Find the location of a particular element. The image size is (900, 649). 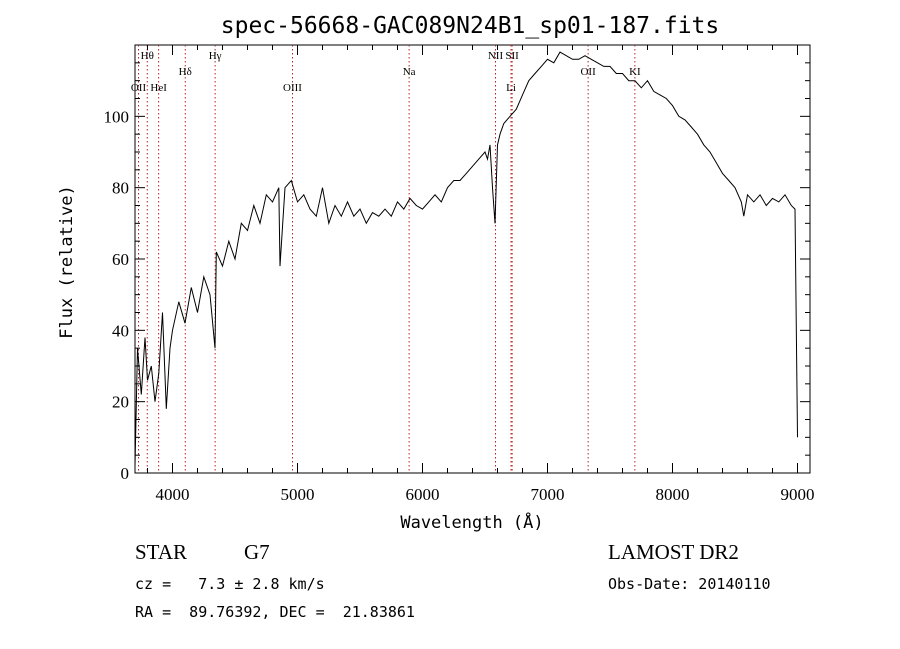

chart-title: spec-56668-GAC089N24B1_sp01-187.fits is located at coordinates (470, 26).